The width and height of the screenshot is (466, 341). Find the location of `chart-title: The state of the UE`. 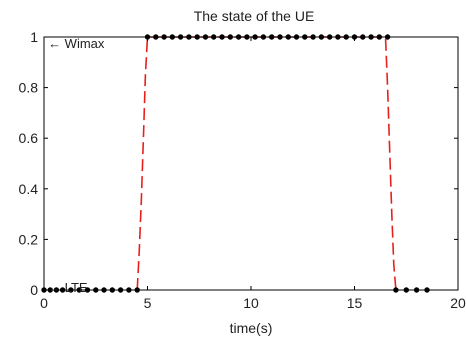

chart-title: The state of the UE is located at coordinates (254, 16).